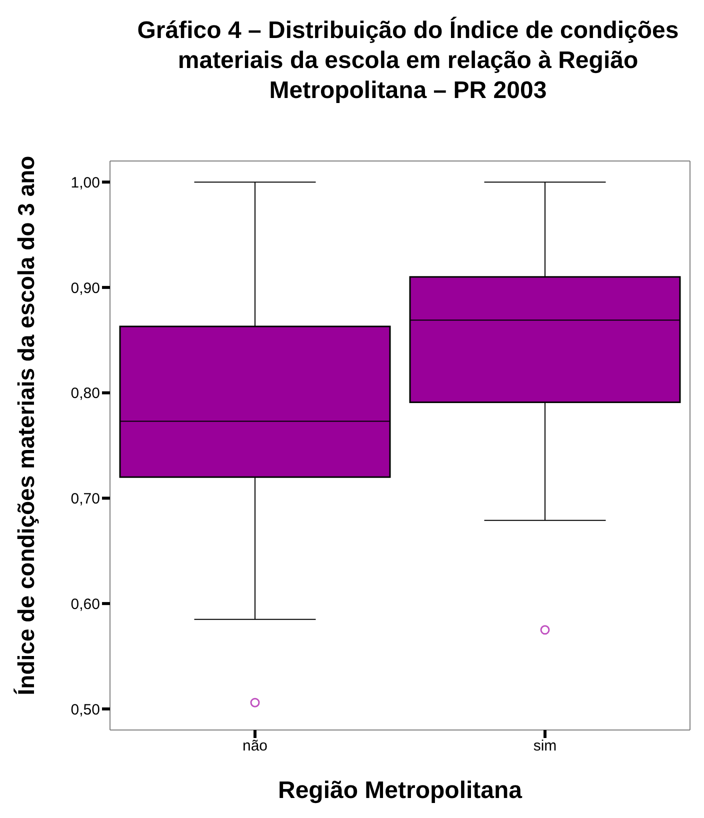 This screenshot has width=704, height=818. Describe the element at coordinates (545, 746) in the screenshot. I see `x-tick-label: sim` at that location.